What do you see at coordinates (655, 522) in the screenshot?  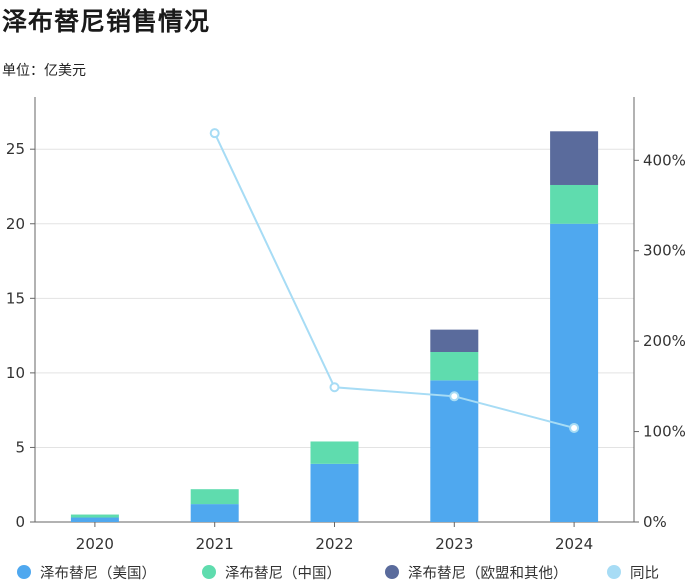 I see `y-right-tick-label: 0%` at bounding box center [655, 522].